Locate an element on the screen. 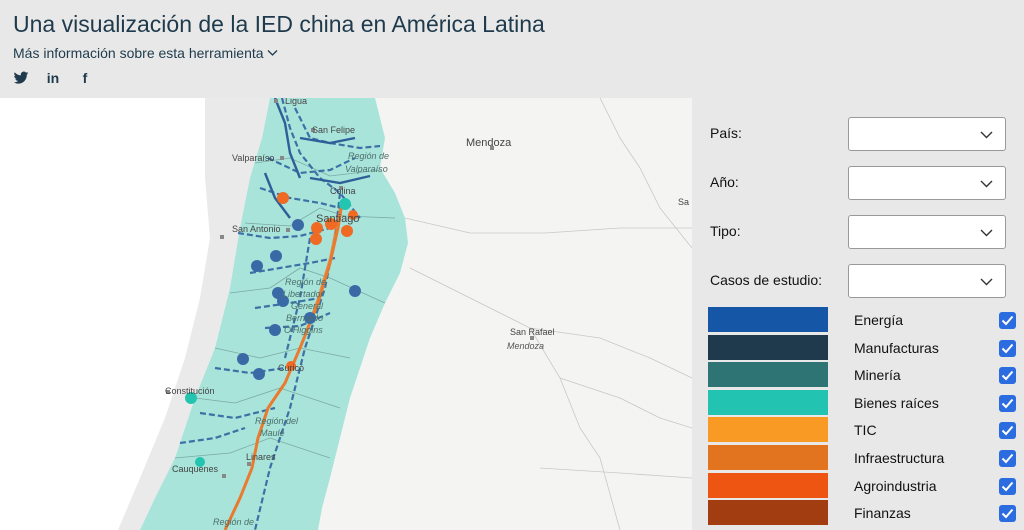 The image size is (1024, 530). map-label-region-valparaiso: Región de is located at coordinates (368, 156).